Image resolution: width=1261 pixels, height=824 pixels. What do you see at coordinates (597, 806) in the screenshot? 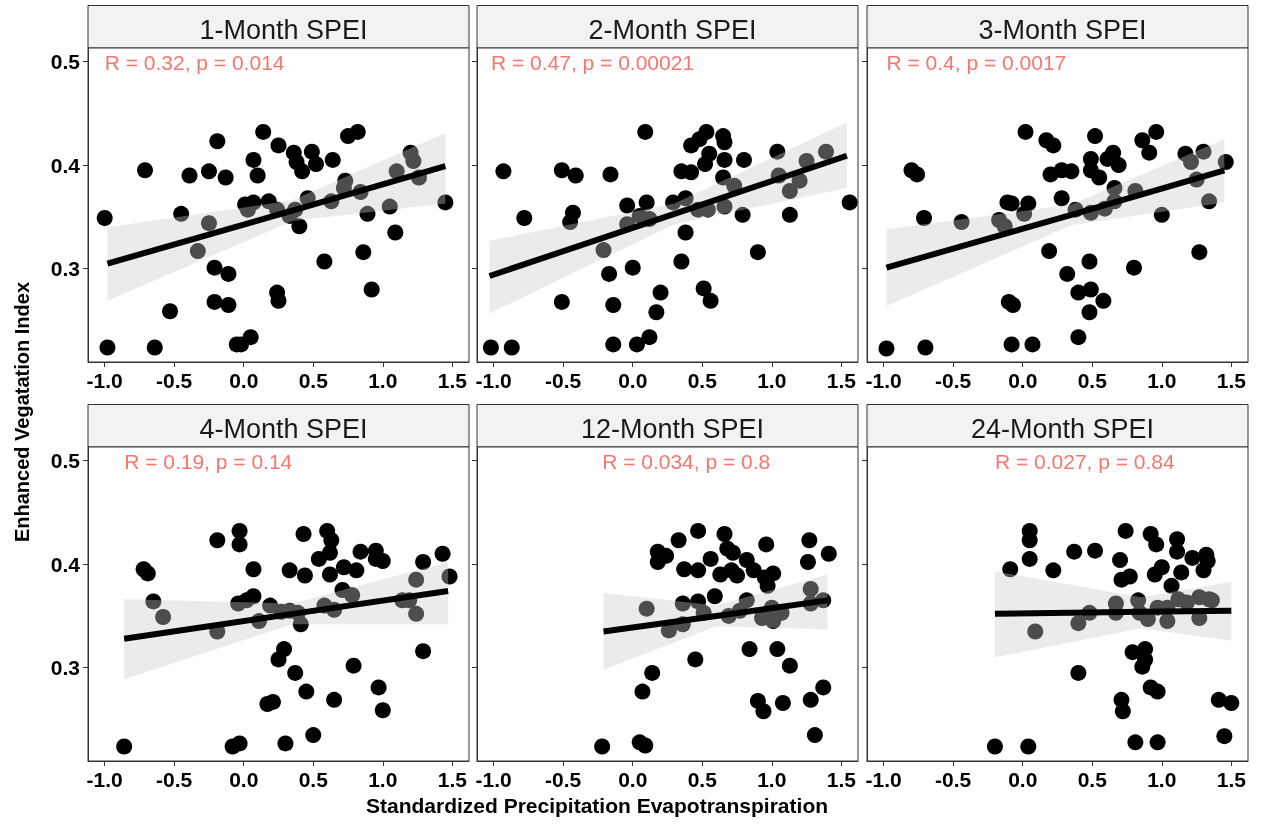
I see `x-axis-title: Standardized Precipitation Evapotranspiration` at bounding box center [597, 806].